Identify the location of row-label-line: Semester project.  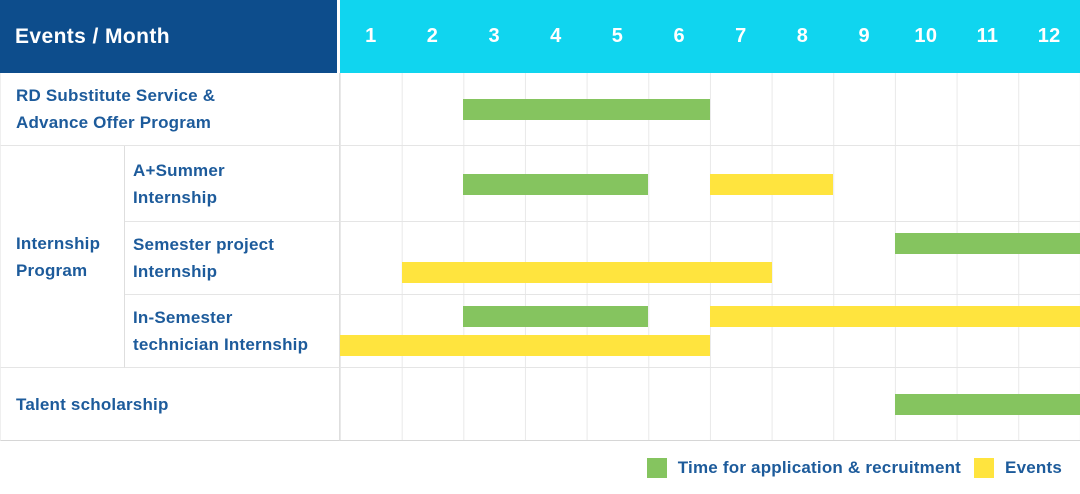
(204, 244).